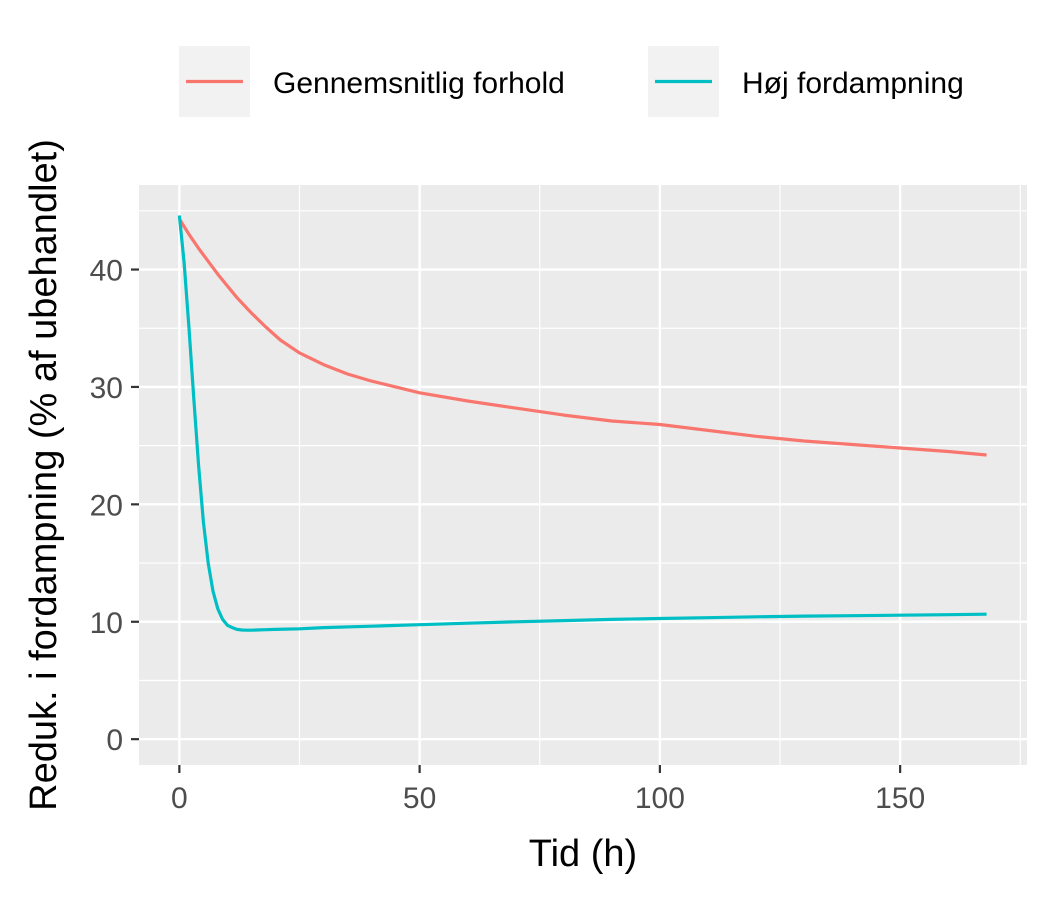  What do you see at coordinates (106, 623) in the screenshot?
I see `y-tick-label: 10` at bounding box center [106, 623].